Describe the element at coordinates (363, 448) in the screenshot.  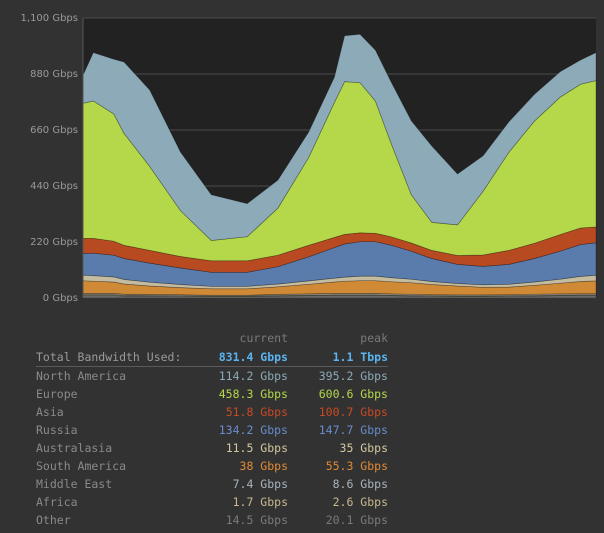
I see `region-peak: 35 Gbps` at that location.